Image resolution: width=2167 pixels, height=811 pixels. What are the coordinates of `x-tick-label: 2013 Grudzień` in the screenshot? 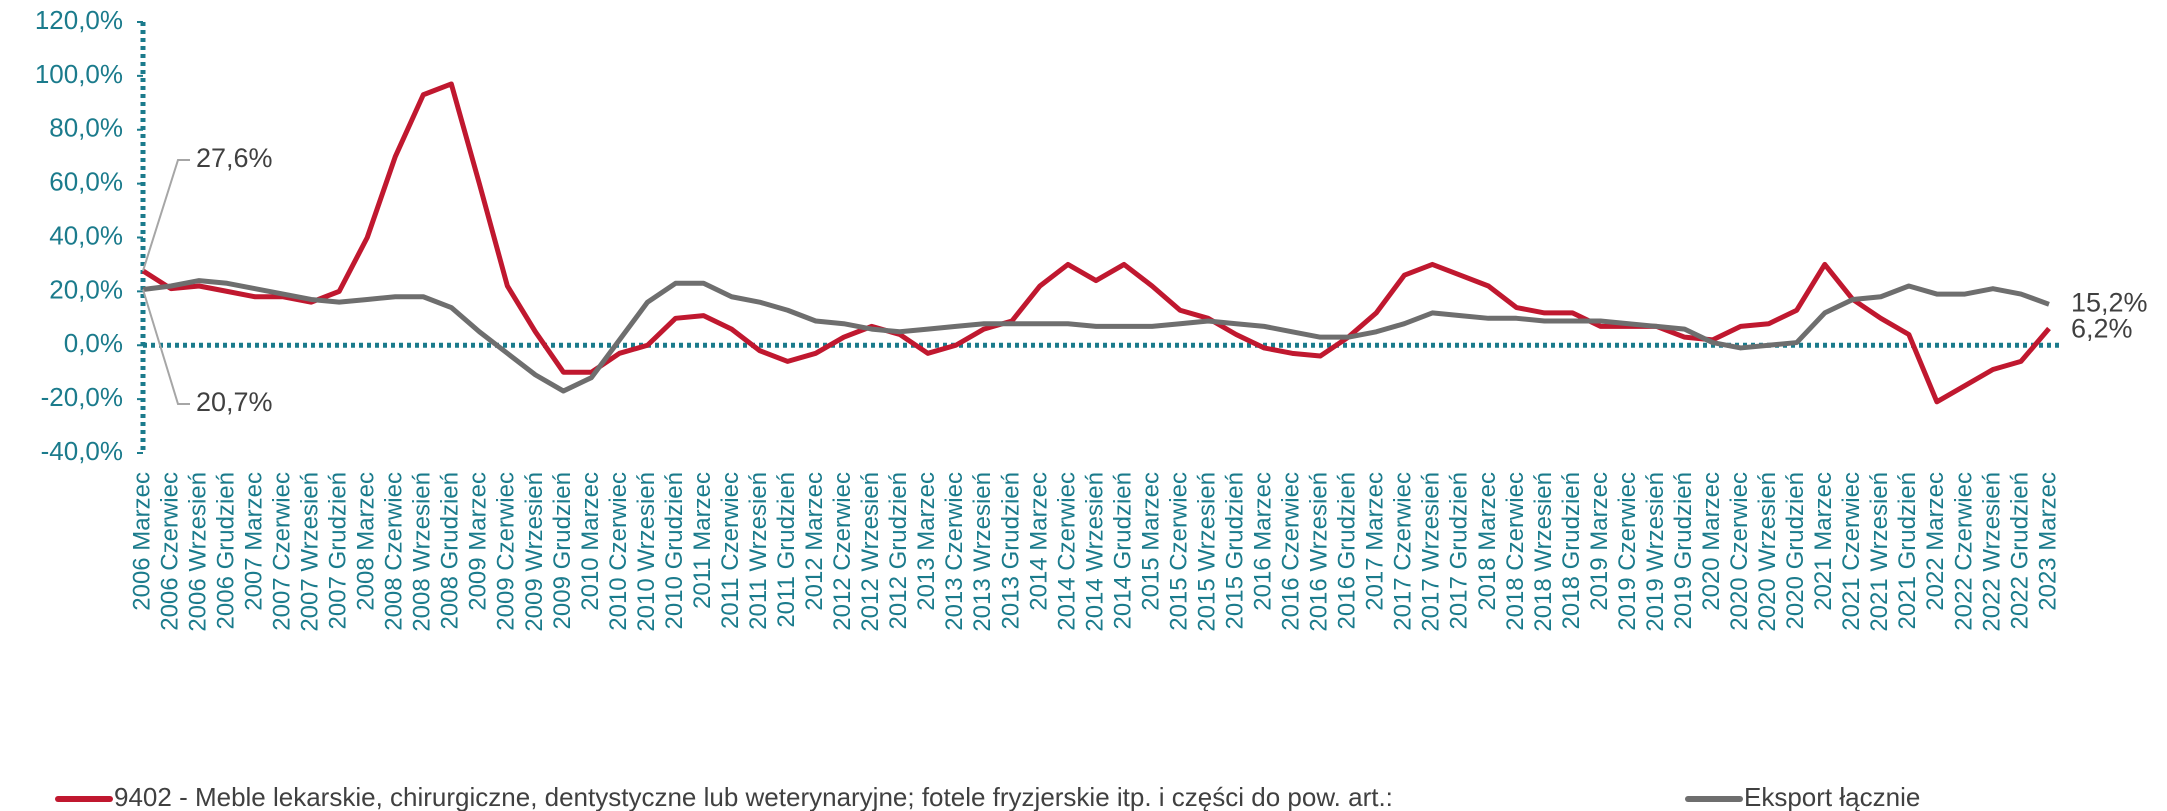 It's located at (1010, 550).